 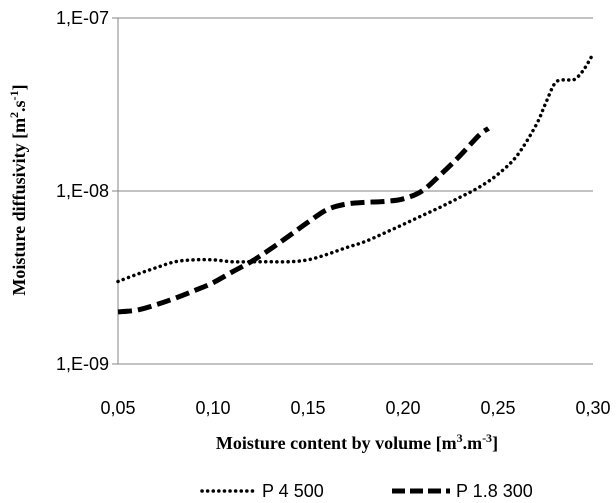 What do you see at coordinates (307, 408) in the screenshot?
I see `x-tick-label-2: 0,15` at bounding box center [307, 408].